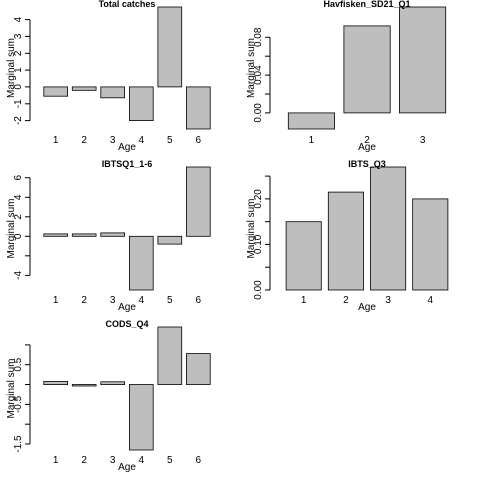 Image resolution: width=480 pixels, height=480 pixels. I want to click on y-tick-label: -1.5, so click(18, 444).